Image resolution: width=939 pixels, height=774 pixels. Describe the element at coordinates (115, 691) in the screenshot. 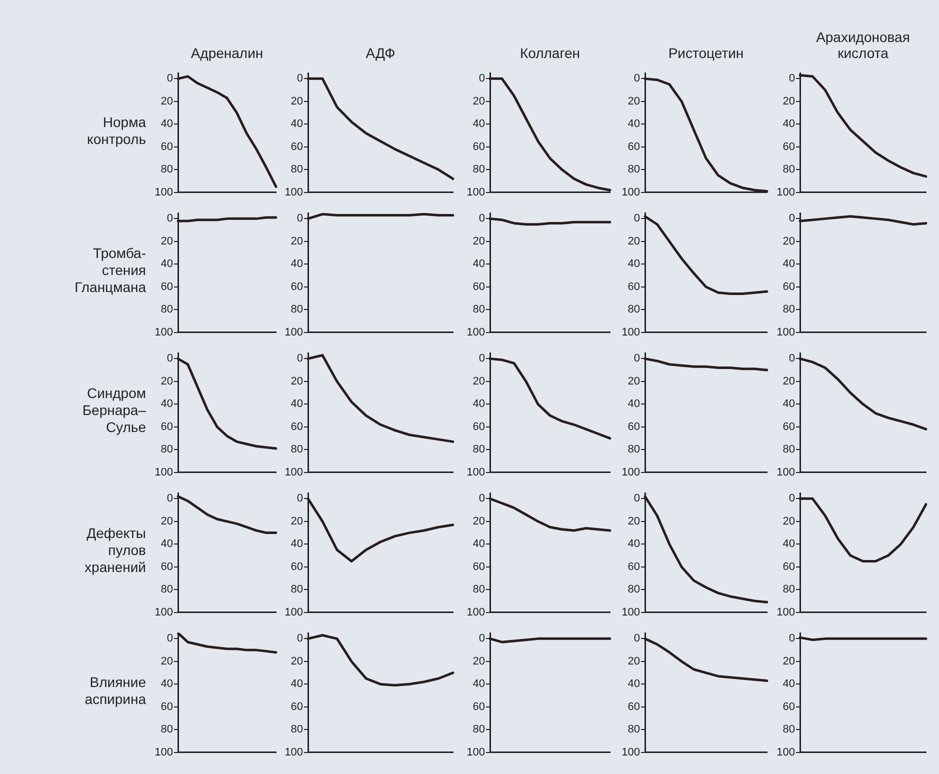

I see `y-axis-title: Влияние аспирина` at that location.